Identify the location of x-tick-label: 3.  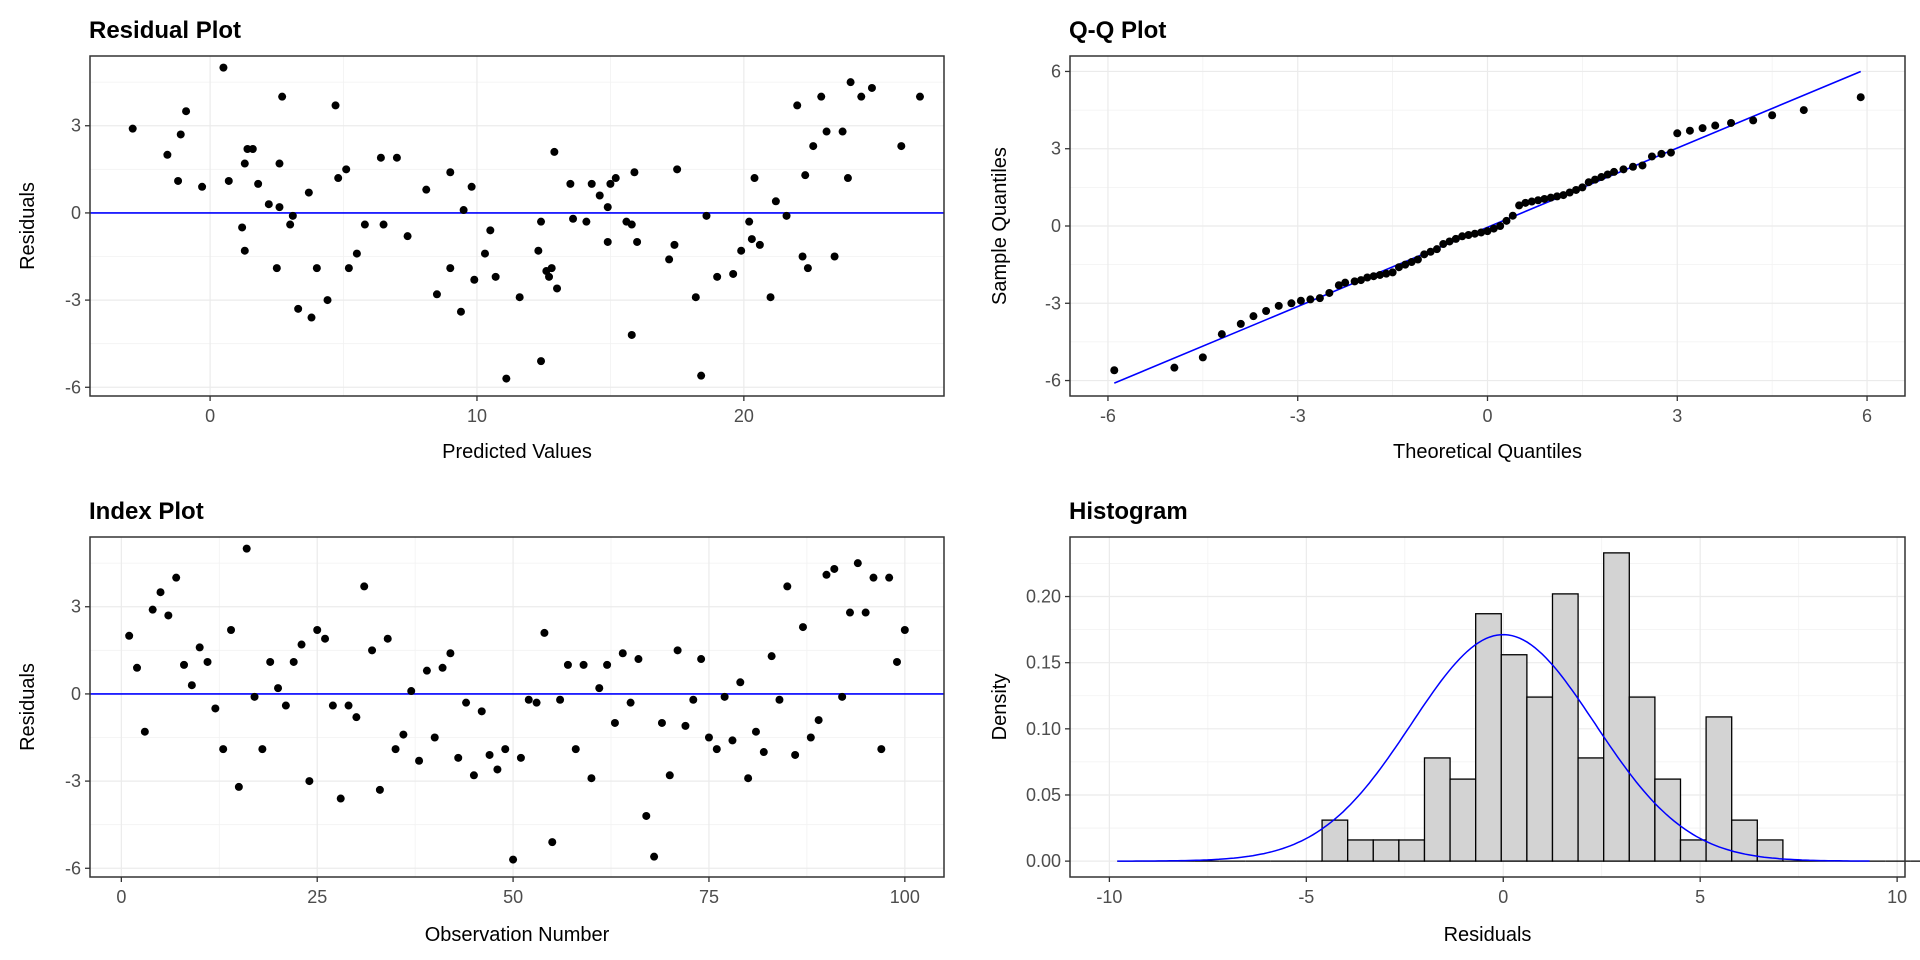
(1677, 416).